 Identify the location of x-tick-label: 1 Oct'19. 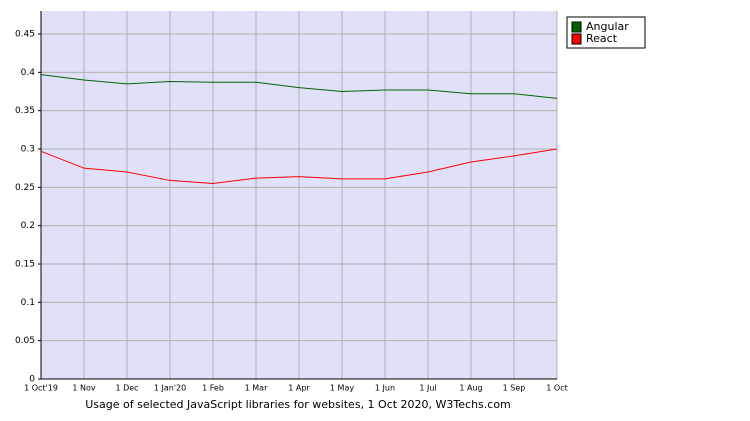
(41, 388).